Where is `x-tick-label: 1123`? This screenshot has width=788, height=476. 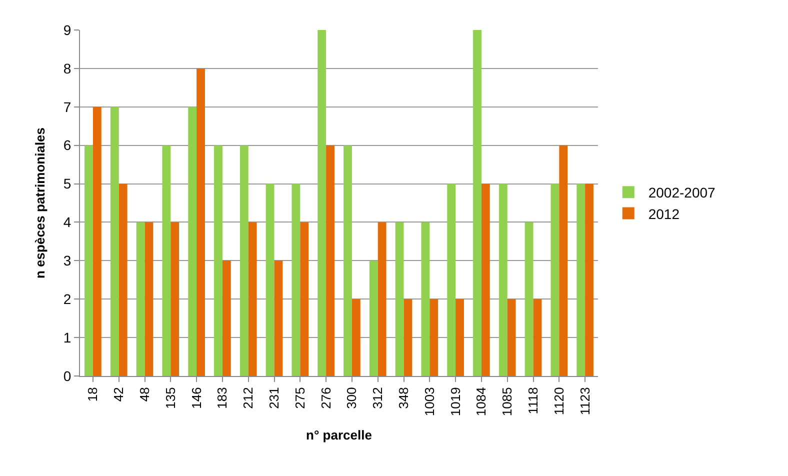
x-tick-label: 1123 is located at coordinates (584, 401).